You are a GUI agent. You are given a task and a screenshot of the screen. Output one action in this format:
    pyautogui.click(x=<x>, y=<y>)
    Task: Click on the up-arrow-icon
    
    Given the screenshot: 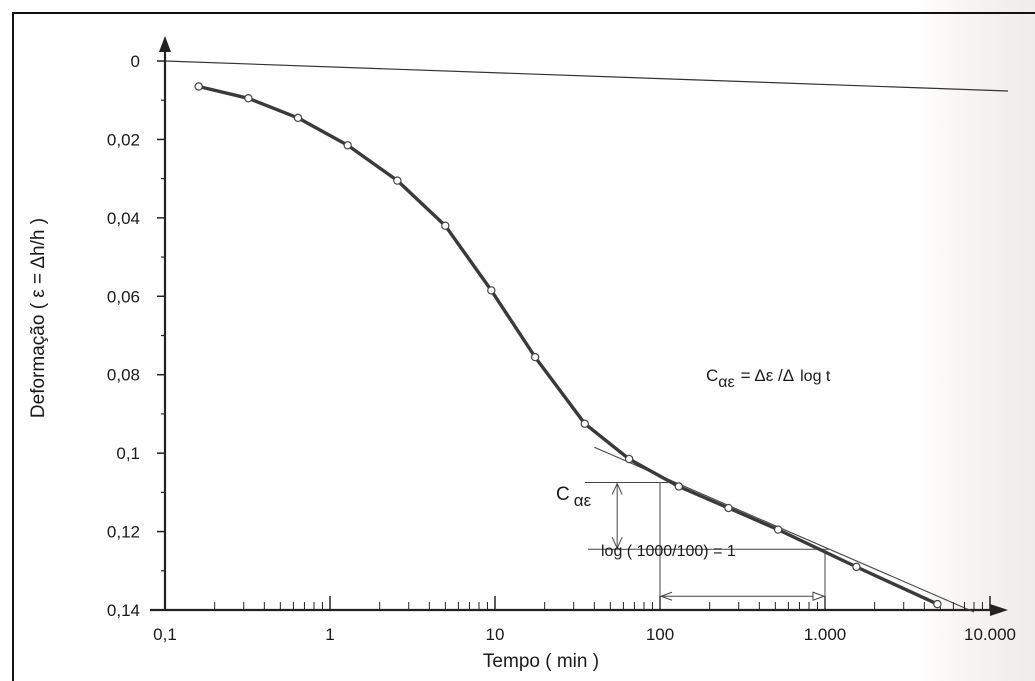 What is the action you would take?
    pyautogui.click(x=617, y=488)
    